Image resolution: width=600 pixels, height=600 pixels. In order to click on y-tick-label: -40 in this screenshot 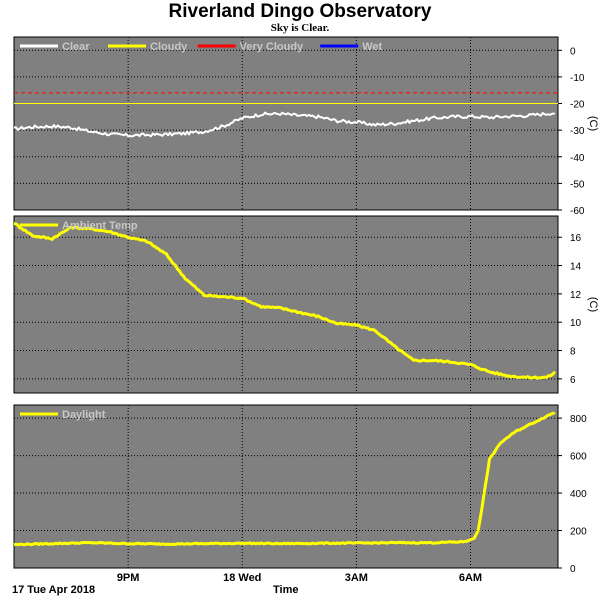, I will do `click(577, 158)`.